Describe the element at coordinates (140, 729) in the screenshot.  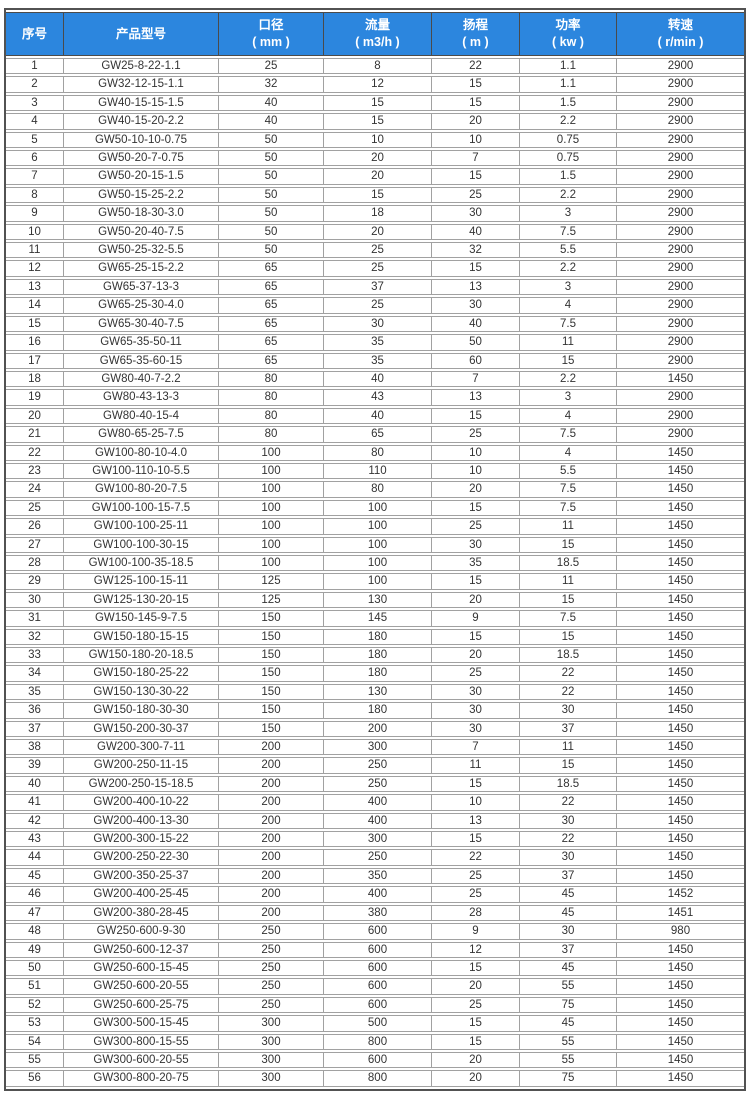
I see `cell-model: GW150-200-30-37` at that location.